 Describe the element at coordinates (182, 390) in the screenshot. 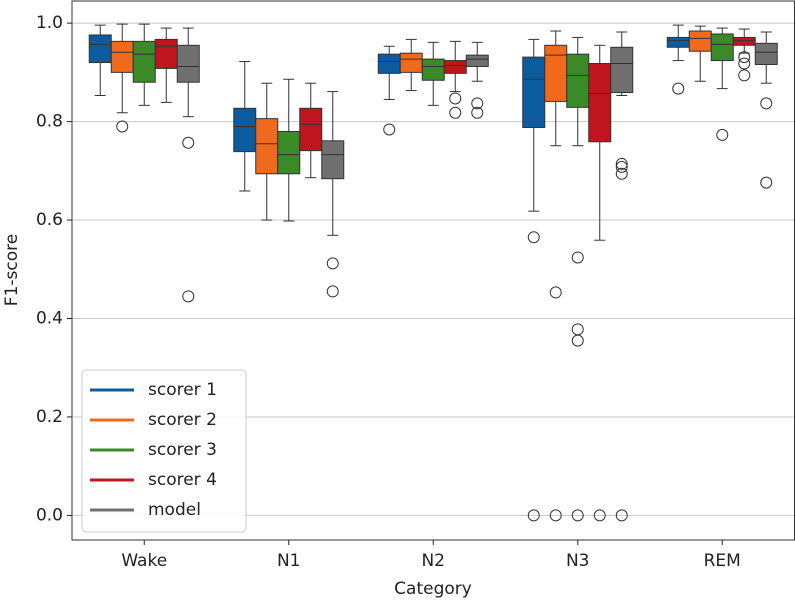

I see `legend-label: scorer 1` at that location.